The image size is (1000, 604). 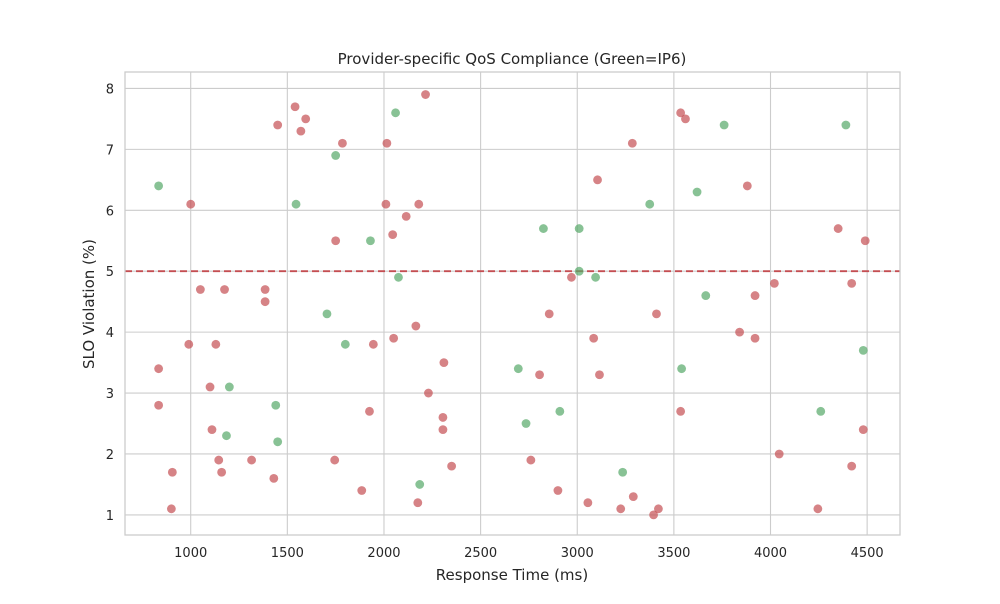 I want to click on x-tick-label: 4000, so click(x=770, y=553).